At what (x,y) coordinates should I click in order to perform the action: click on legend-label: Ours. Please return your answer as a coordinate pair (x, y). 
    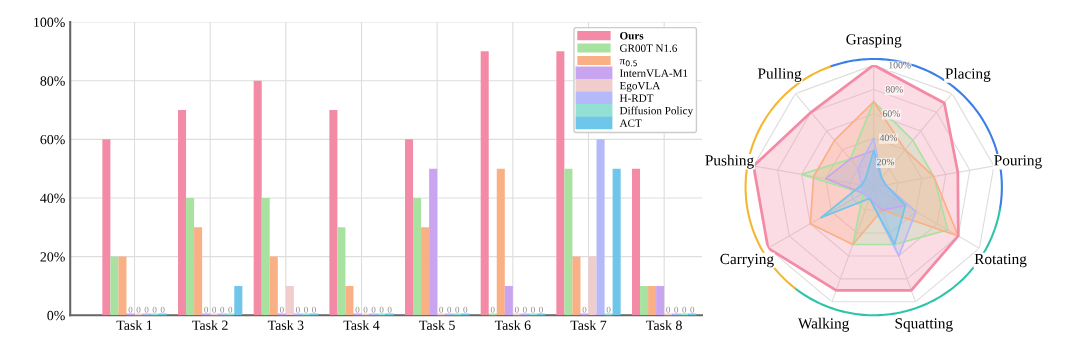
    Looking at the image, I should click on (632, 36).